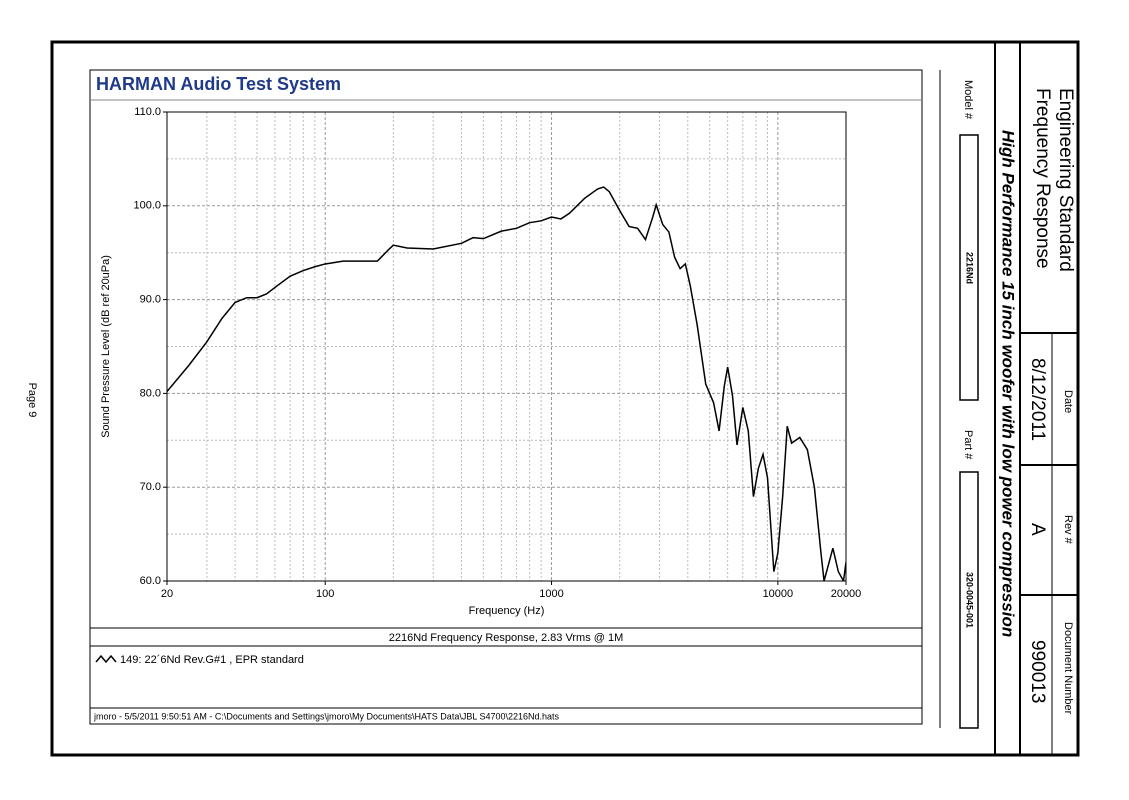 This screenshot has height=800, width=1129. What do you see at coordinates (1065, 180) in the screenshot?
I see `title: Engineering Standard` at bounding box center [1065, 180].